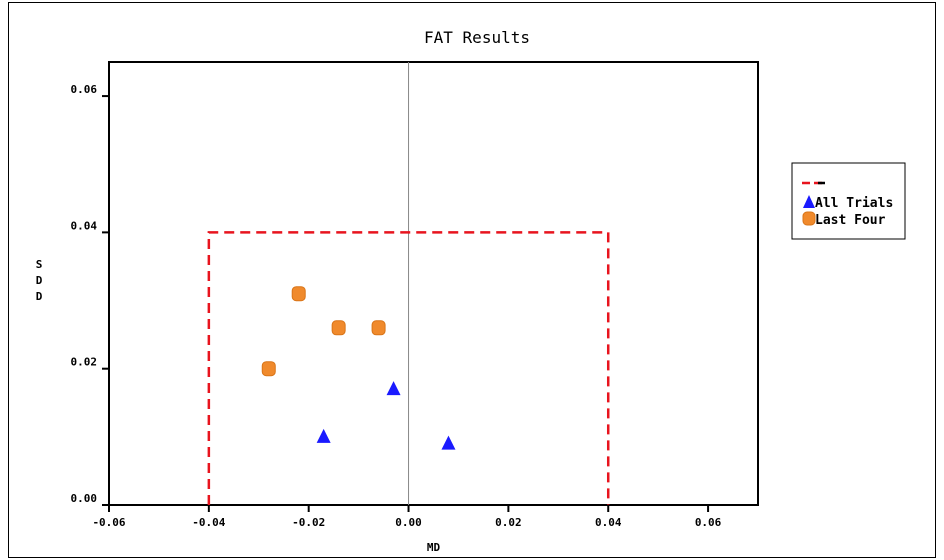  I want to click on x-tick-label: 0.06, so click(708, 522).